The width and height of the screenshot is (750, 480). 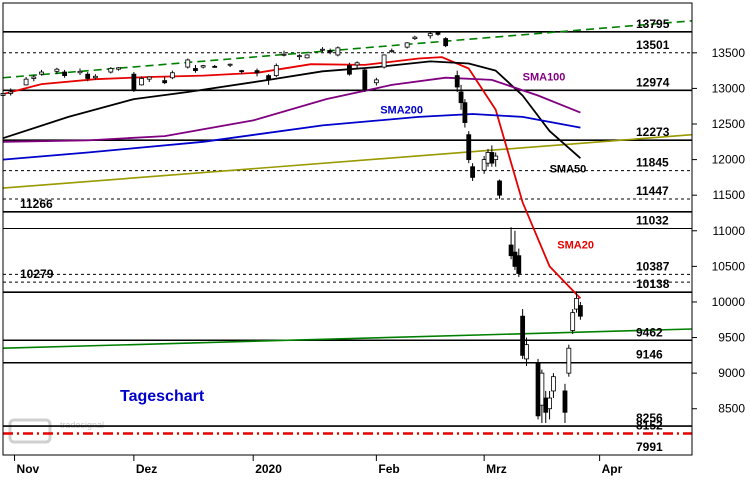 I want to click on level-label-12974: 12974, so click(x=653, y=82).